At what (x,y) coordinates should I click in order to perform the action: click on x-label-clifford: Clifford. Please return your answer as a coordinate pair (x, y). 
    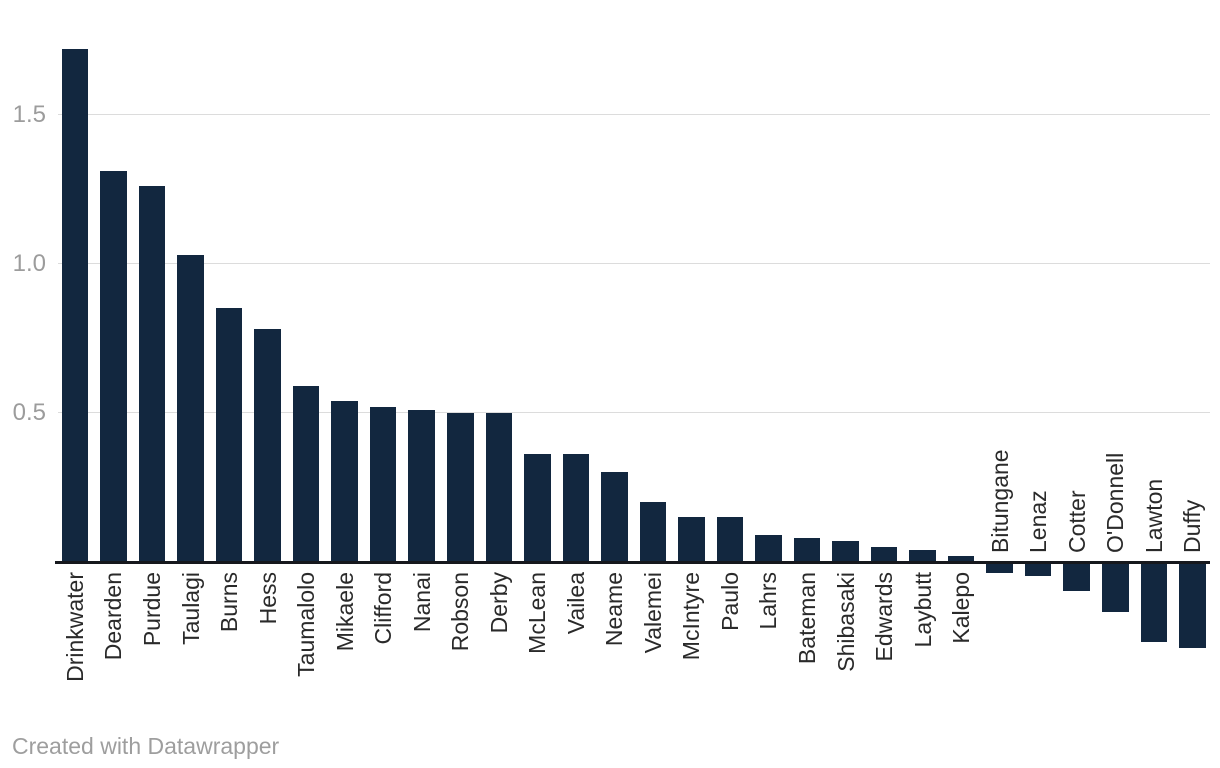
    Looking at the image, I should click on (383, 608).